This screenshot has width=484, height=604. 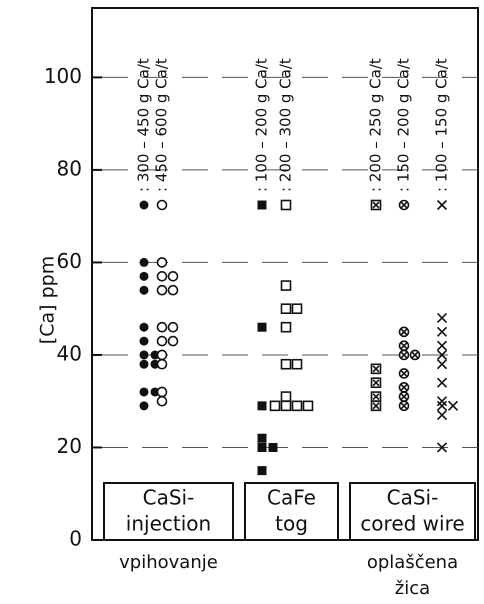 I want to click on group-caption: oplaščena, so click(x=412, y=562).